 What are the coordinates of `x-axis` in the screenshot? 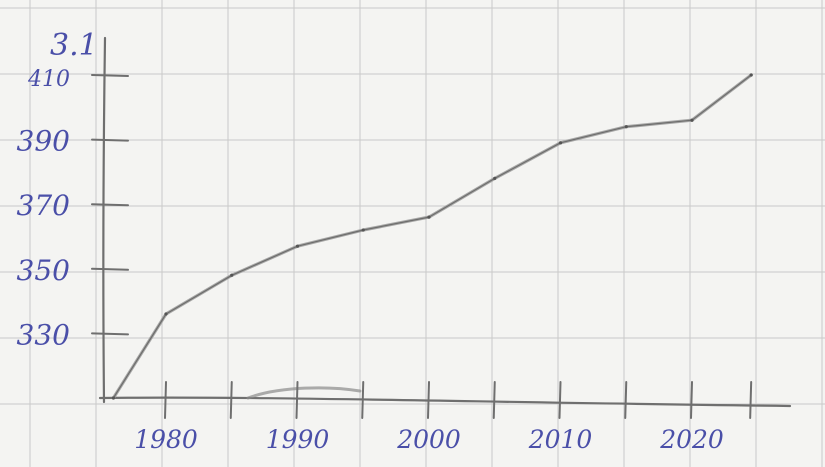 It's located at (445, 402).